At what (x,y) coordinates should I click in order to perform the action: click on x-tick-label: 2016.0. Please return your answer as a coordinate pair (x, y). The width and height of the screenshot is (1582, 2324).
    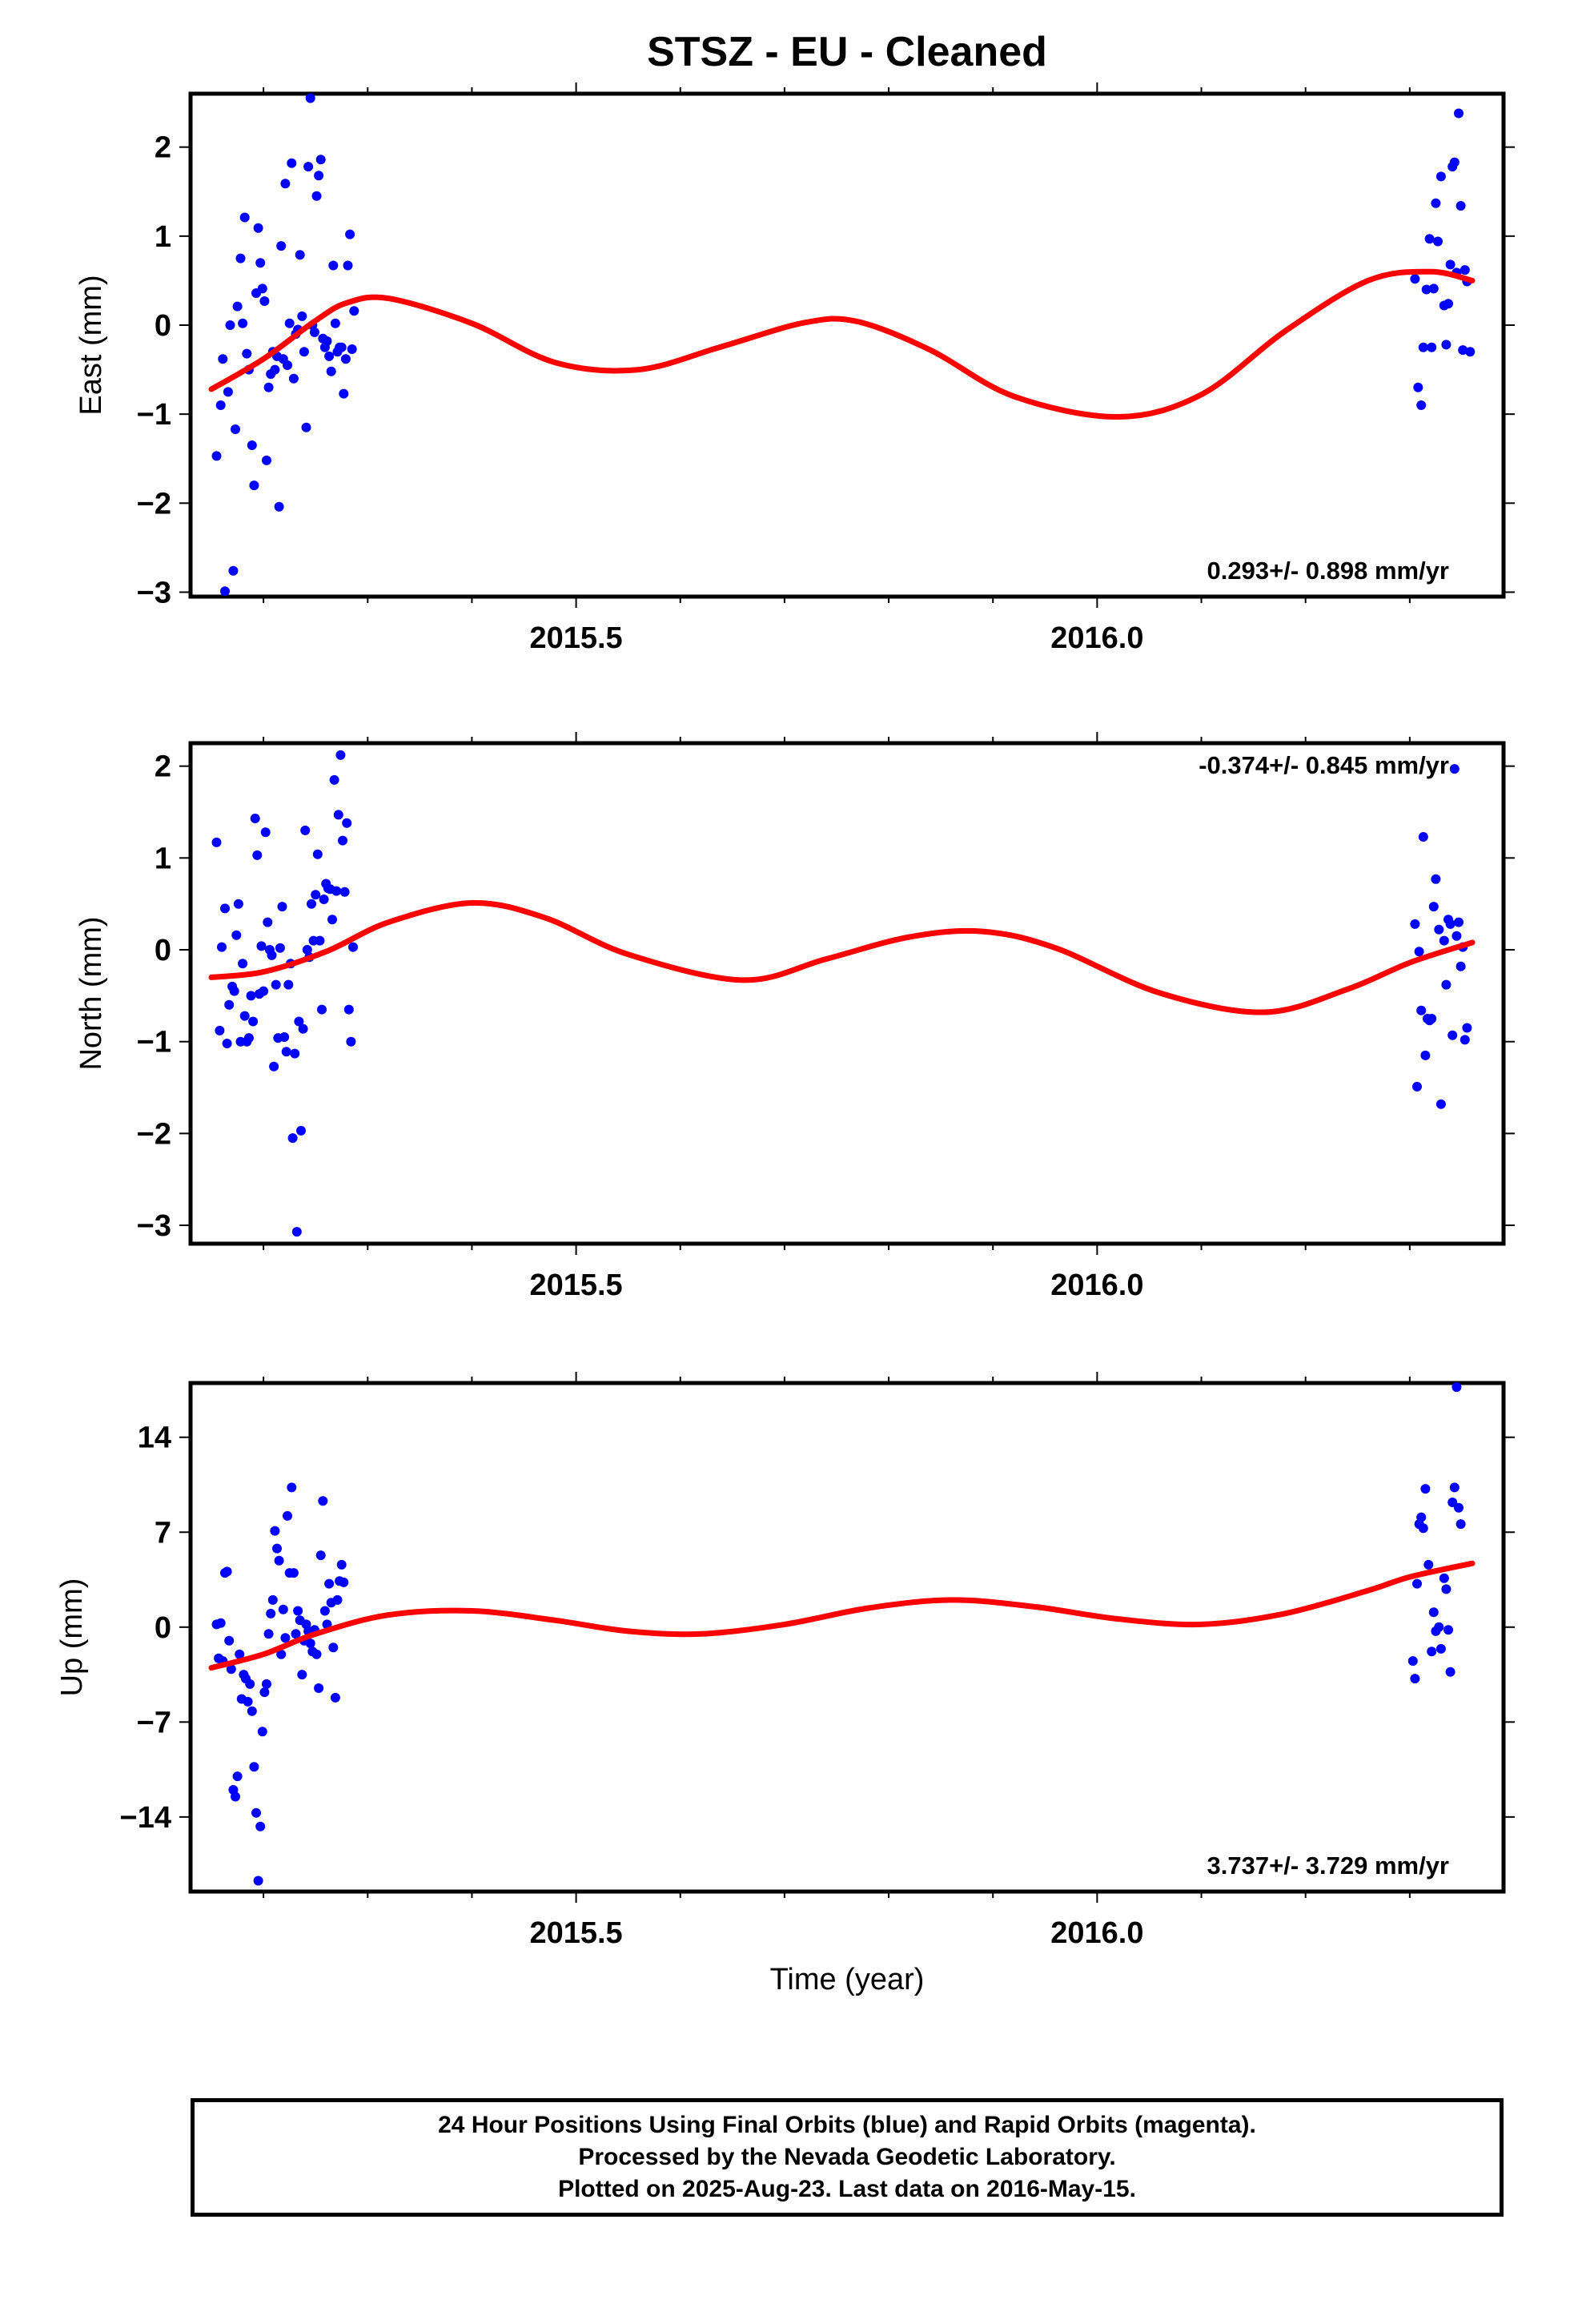
    Looking at the image, I should click on (1096, 638).